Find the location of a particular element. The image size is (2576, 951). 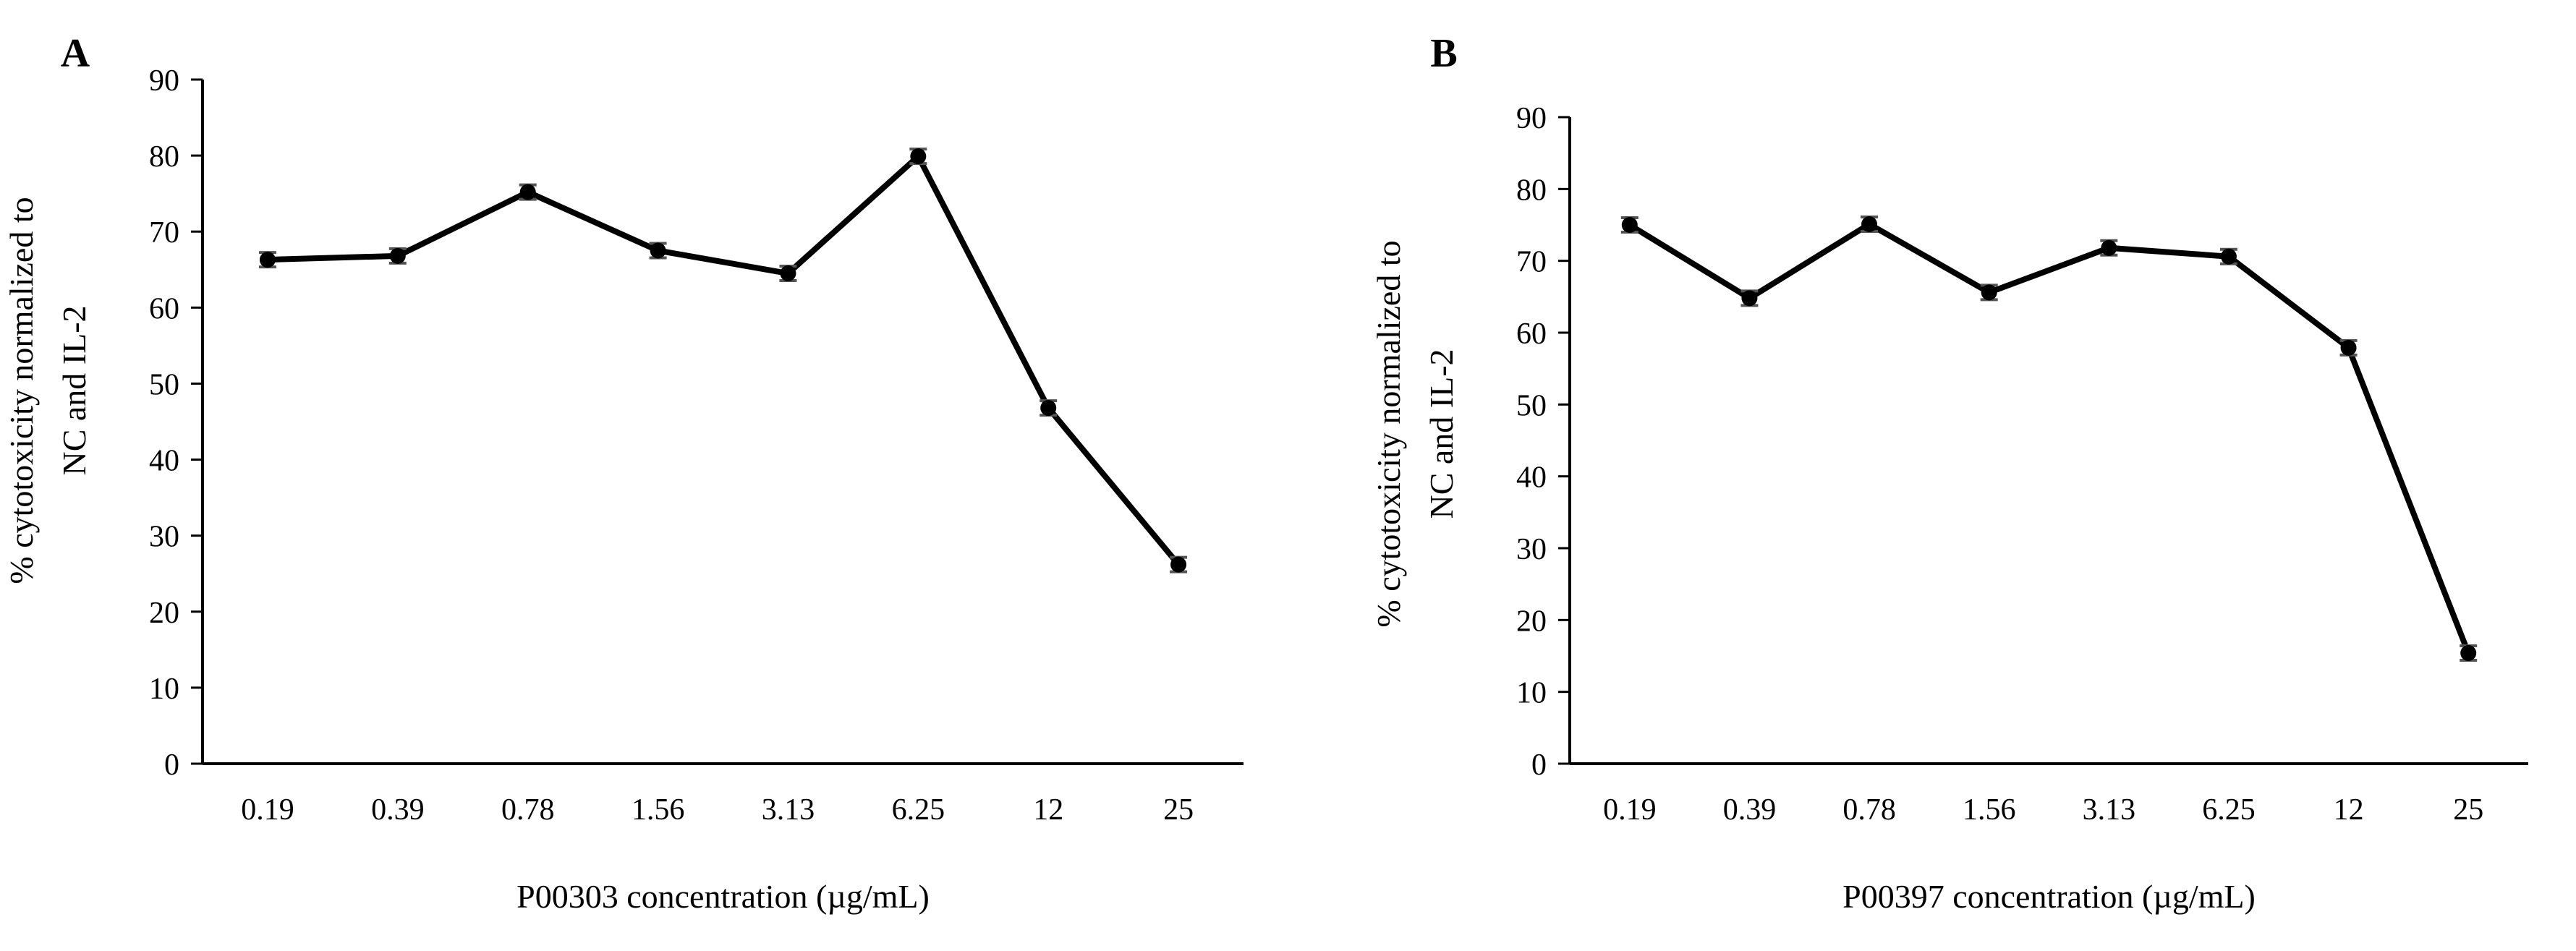

x-axis-title: P00303 concentration (µg/mL) is located at coordinates (723, 897).